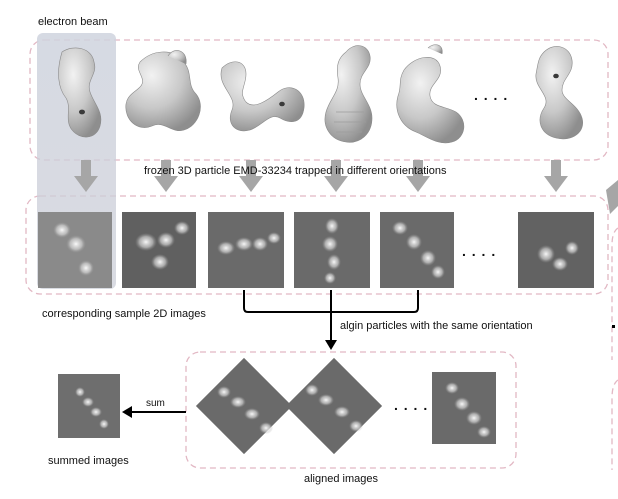 The height and width of the screenshot is (499, 618). Describe the element at coordinates (614, 424) in the screenshot. I see `offscreen-group-border-lower` at that location.